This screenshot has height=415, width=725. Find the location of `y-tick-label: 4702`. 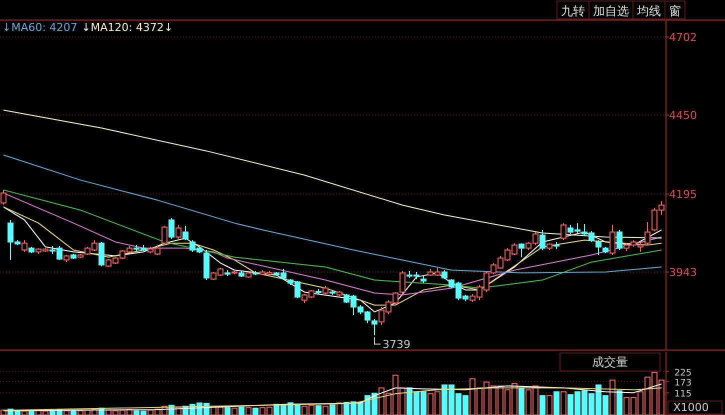

y-tick-label: 4702 is located at coordinates (683, 37).